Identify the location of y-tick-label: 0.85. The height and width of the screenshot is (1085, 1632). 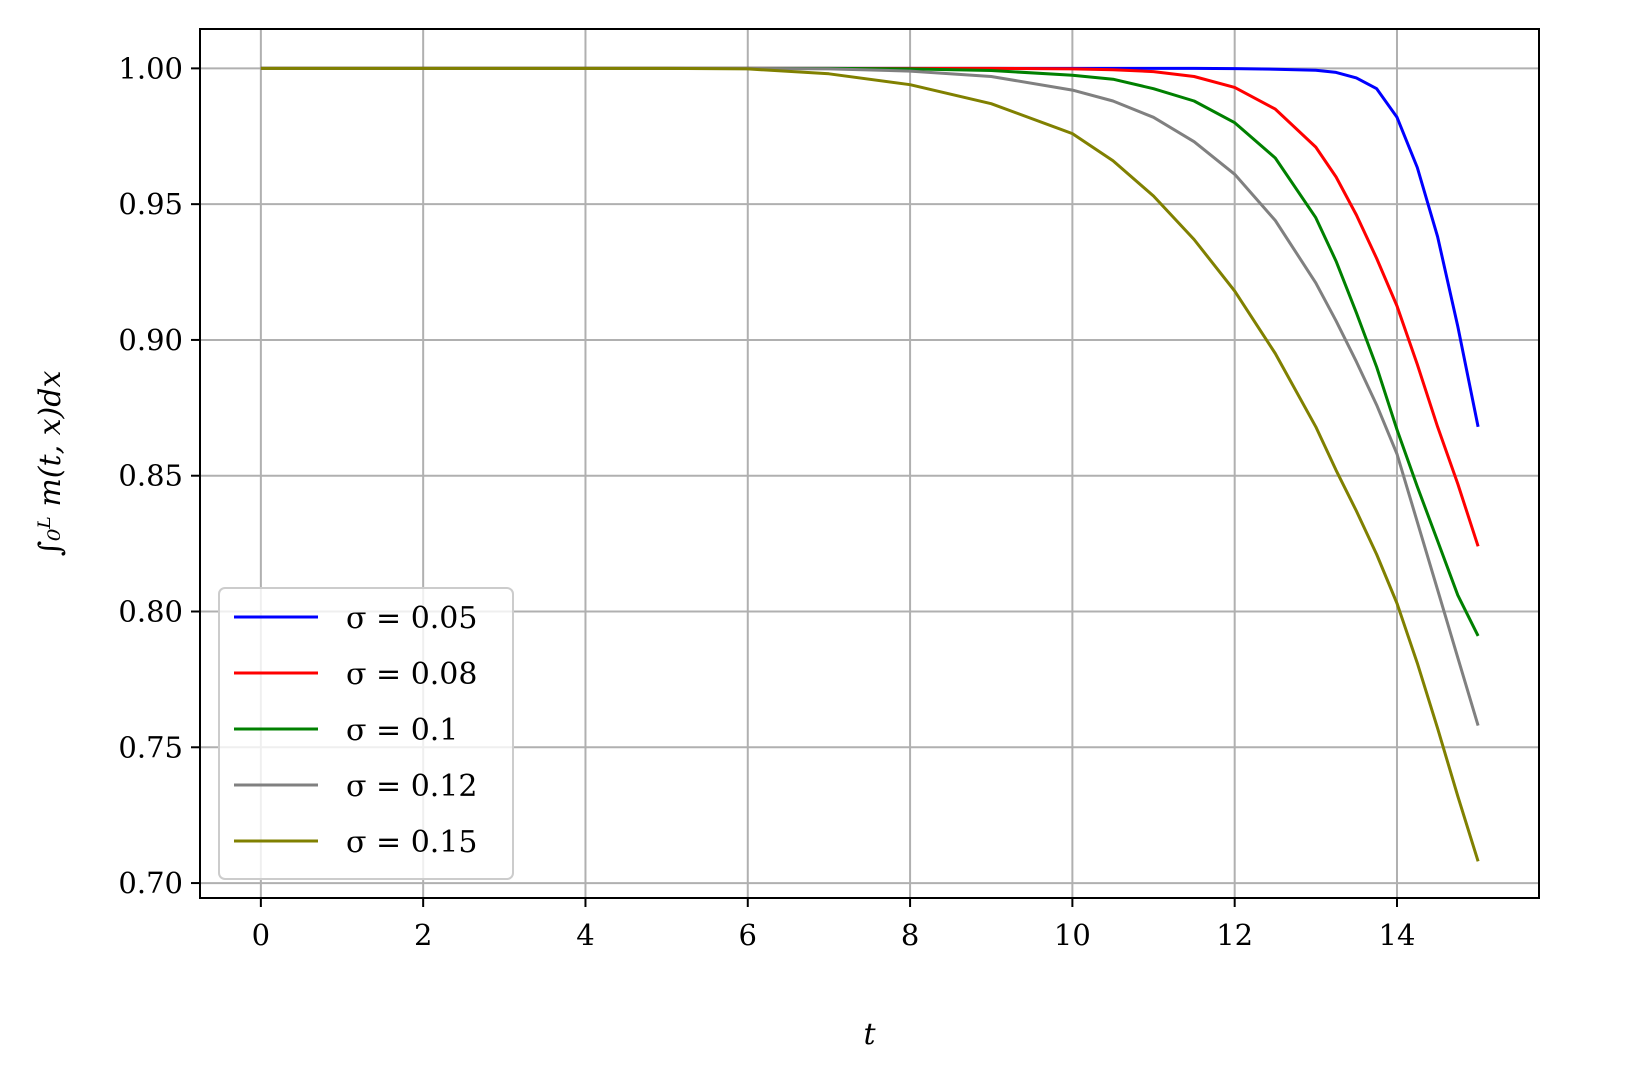
(150, 476).